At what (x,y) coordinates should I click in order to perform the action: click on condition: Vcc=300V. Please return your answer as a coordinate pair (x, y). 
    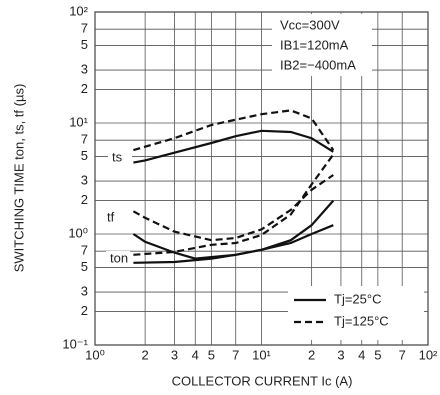
    Looking at the image, I should click on (310, 24).